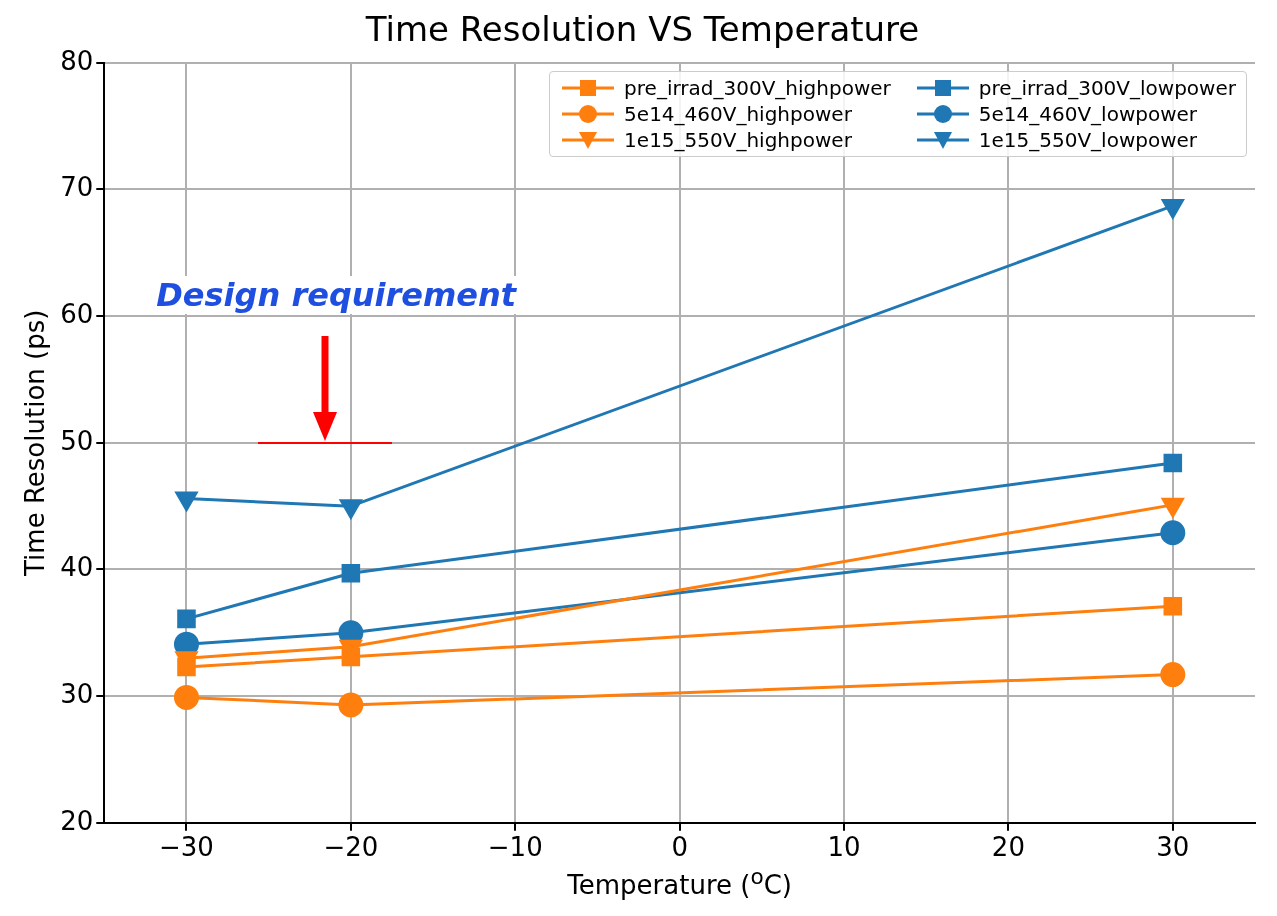 This screenshot has width=1277, height=916. What do you see at coordinates (679, 882) in the screenshot?
I see `x-axis-title: Temperature ($^{o}$C)` at bounding box center [679, 882].